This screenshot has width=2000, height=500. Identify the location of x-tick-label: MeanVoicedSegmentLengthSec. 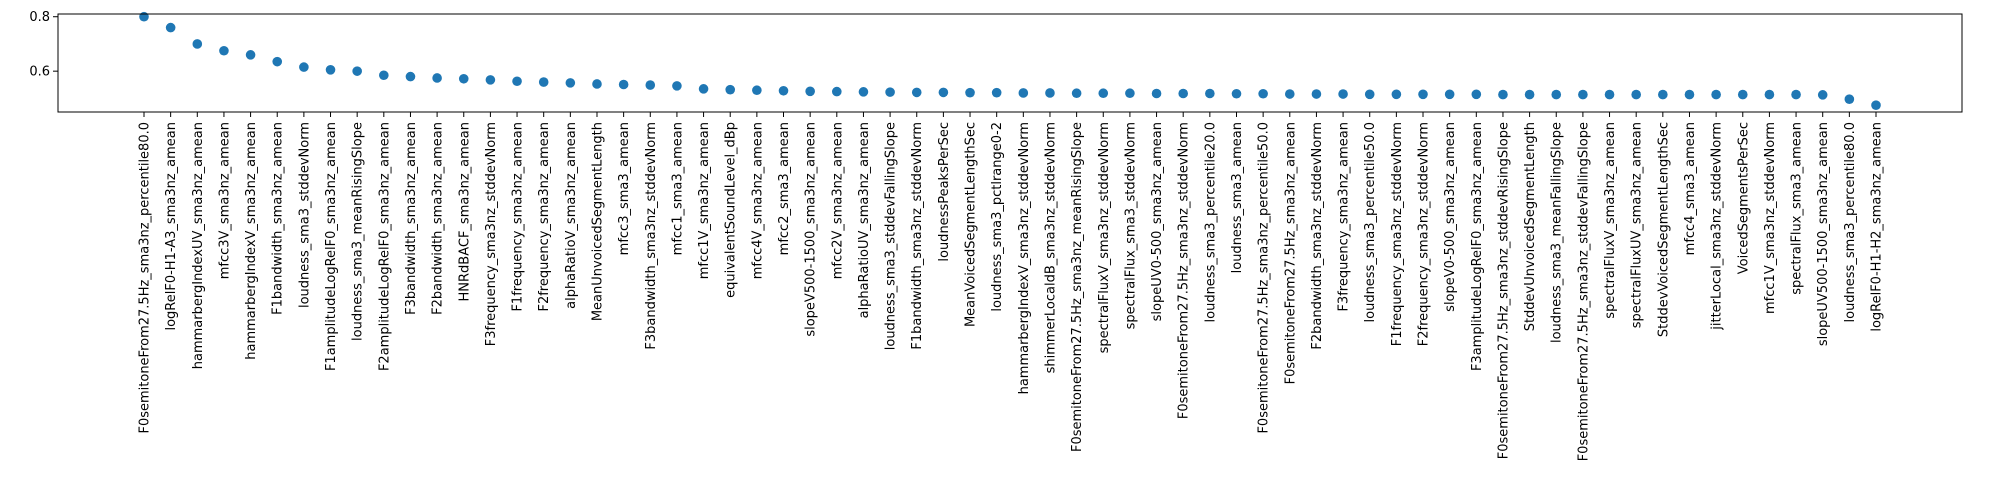
(971, 224).